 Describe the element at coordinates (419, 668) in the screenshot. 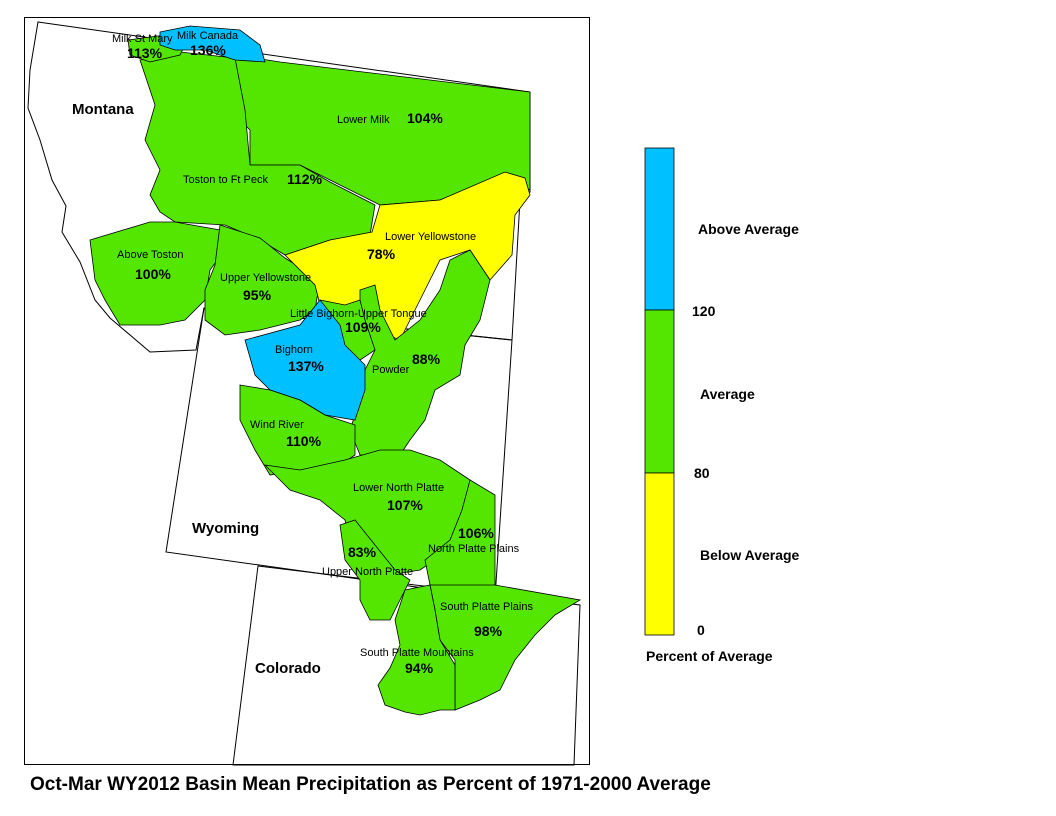

I see `basin-pct-south-platte-mountains: 94%` at that location.